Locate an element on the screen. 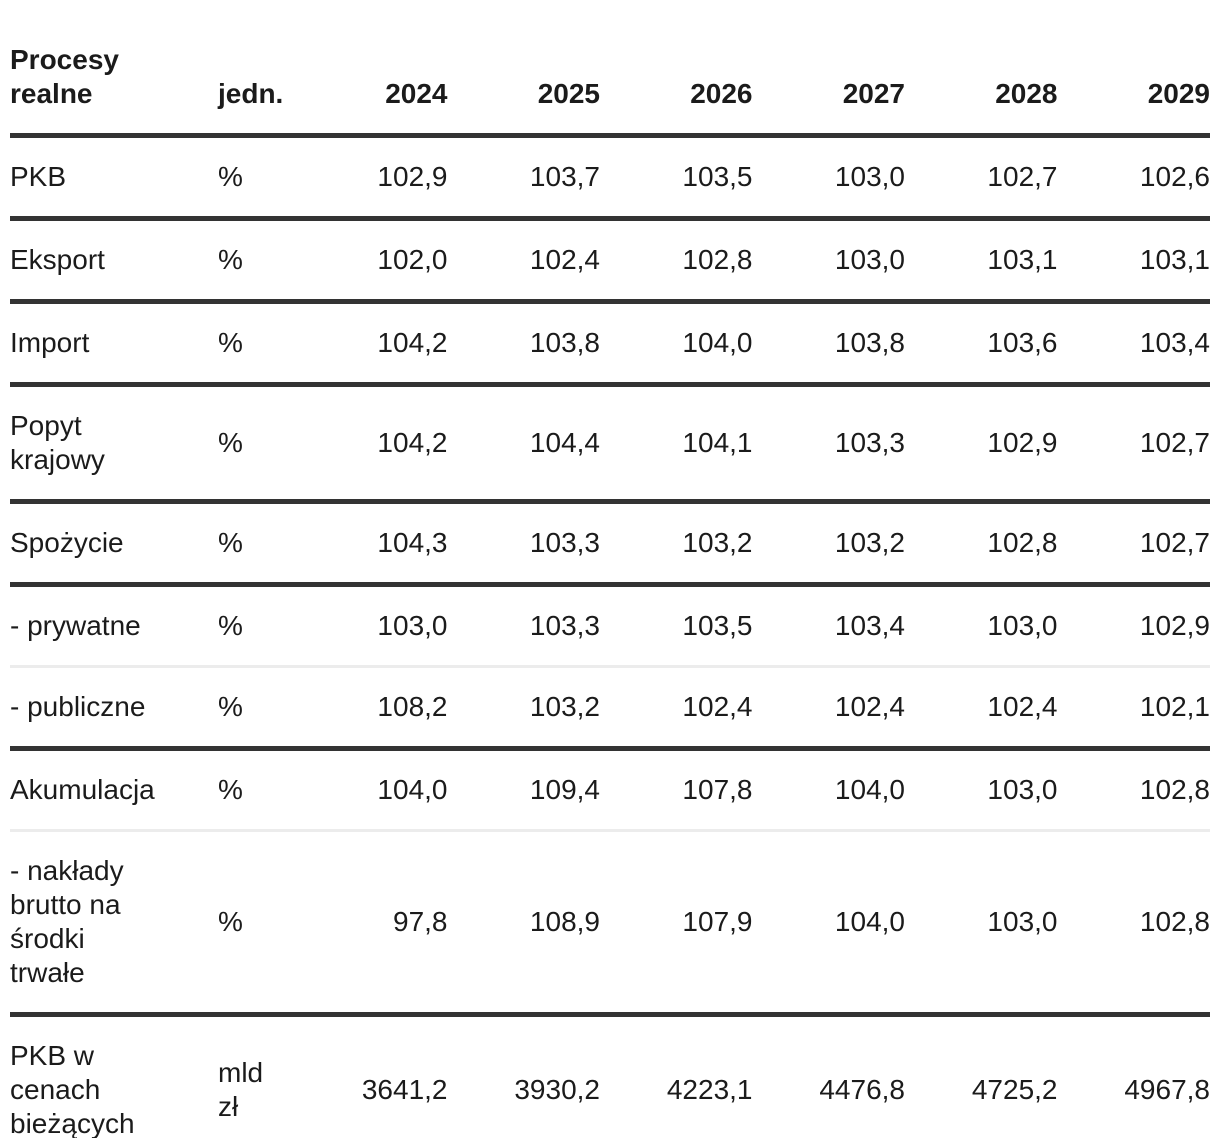  column-header-year-2025: 2025 is located at coordinates (568, 93).